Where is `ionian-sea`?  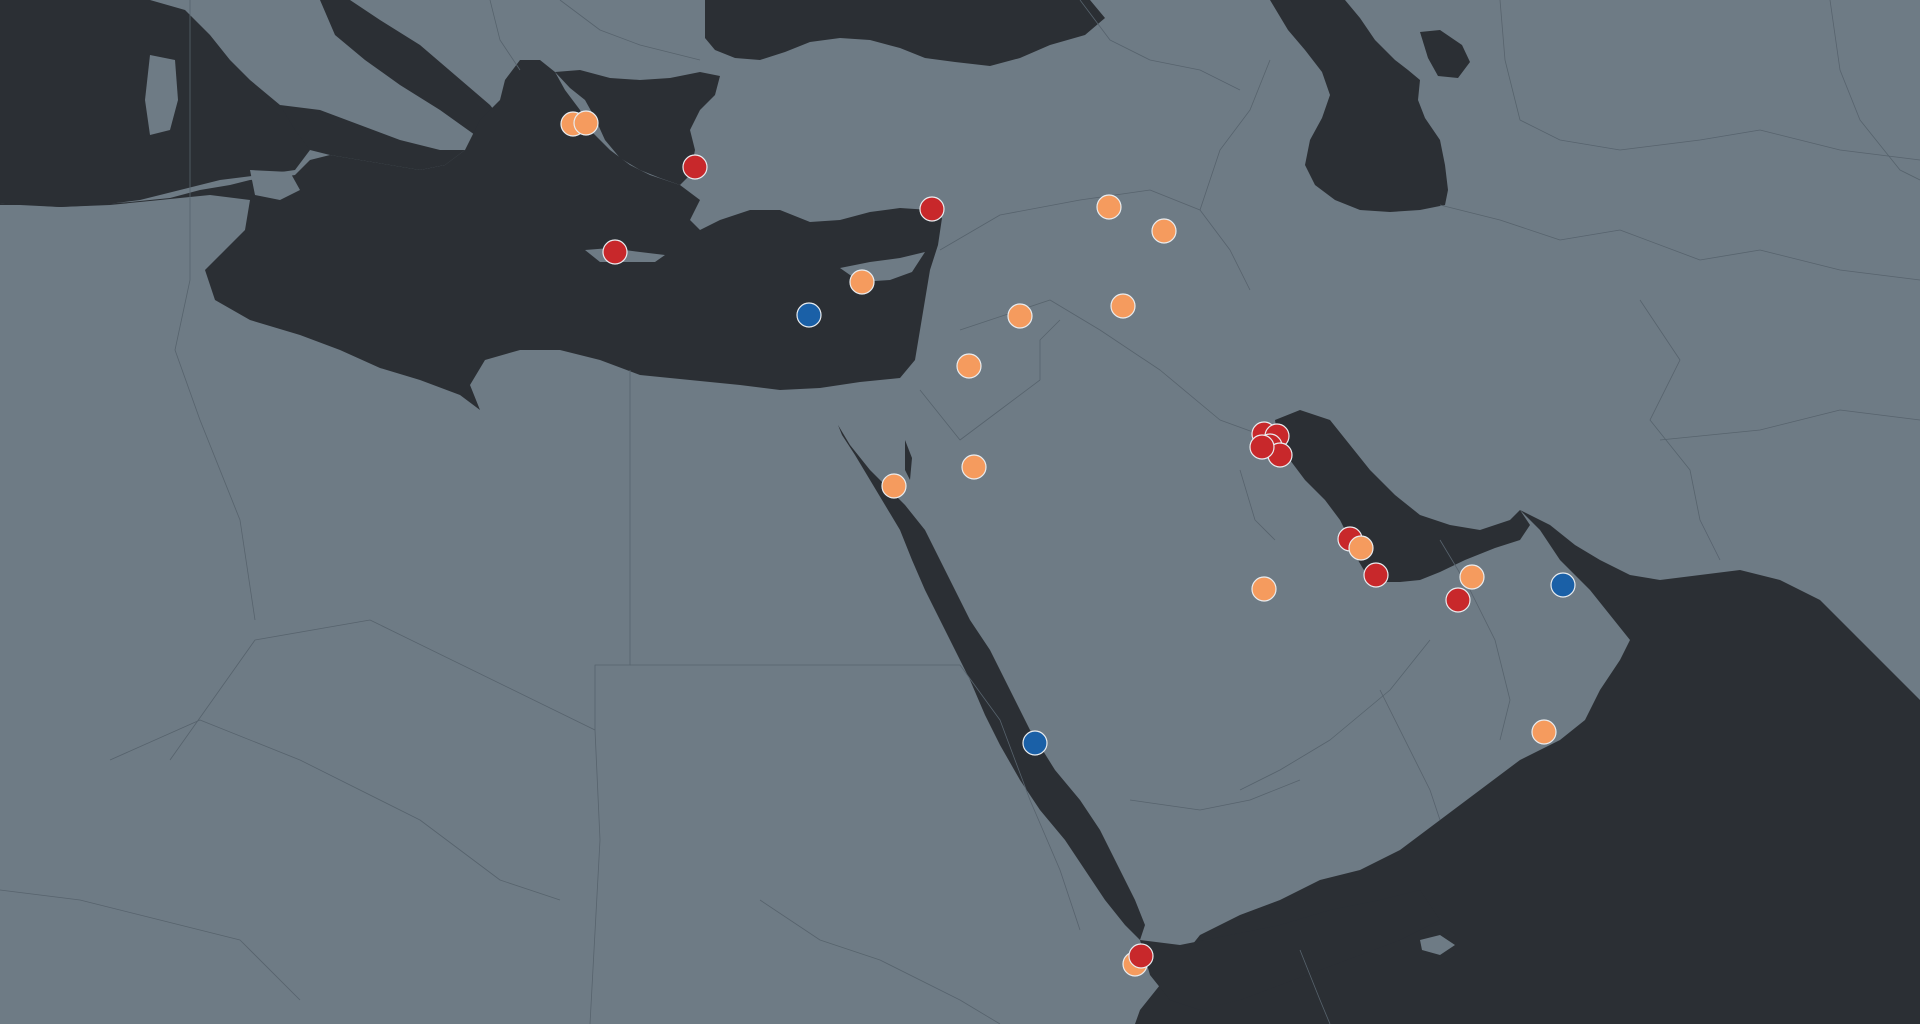
ionian-sea is located at coordinates (372, 137).